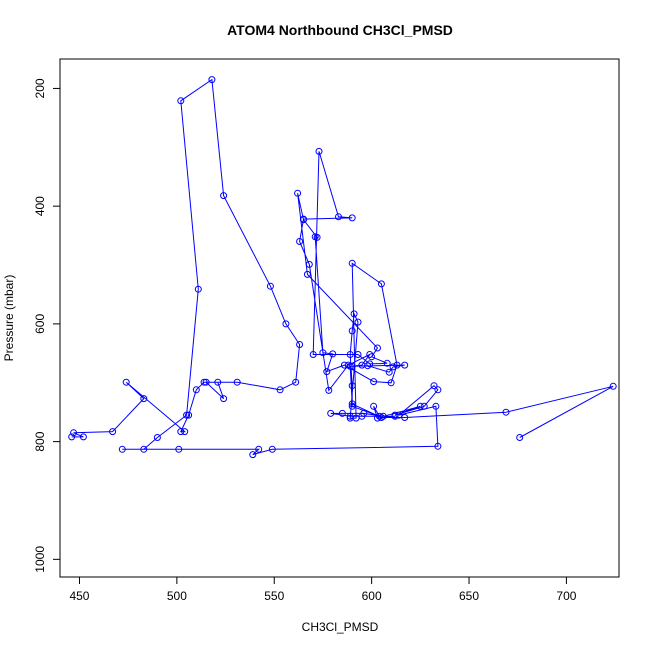  What do you see at coordinates (40, 88) in the screenshot?
I see `y-tick-label: 200` at bounding box center [40, 88].